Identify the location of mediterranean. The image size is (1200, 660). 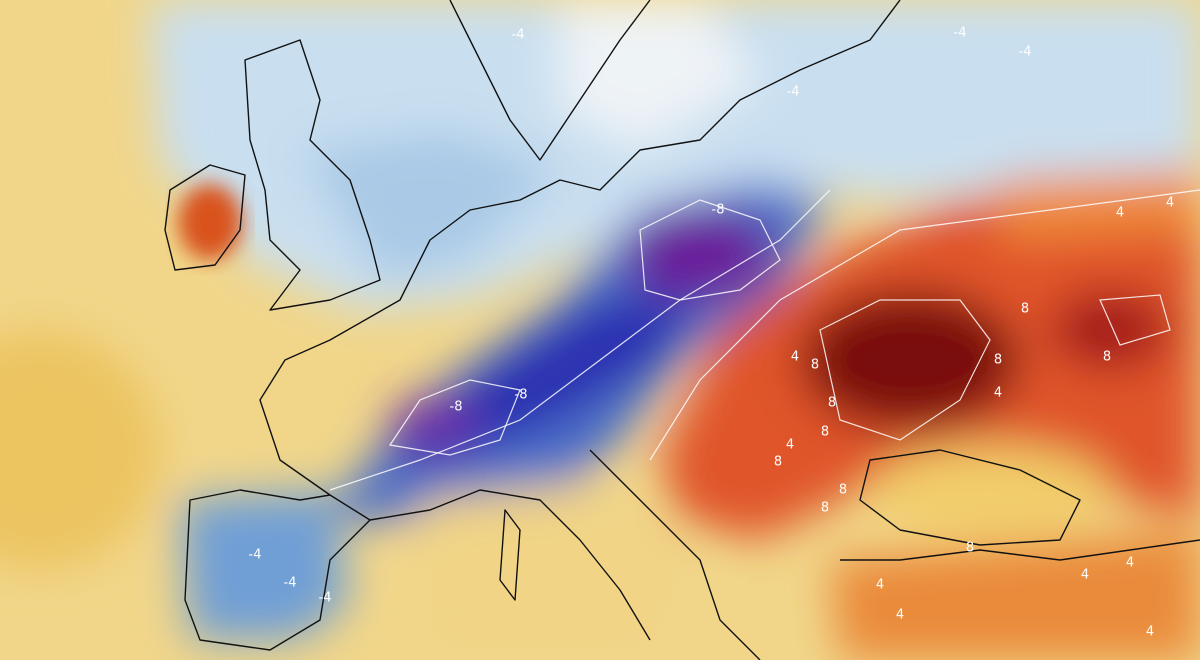
(560, 570).